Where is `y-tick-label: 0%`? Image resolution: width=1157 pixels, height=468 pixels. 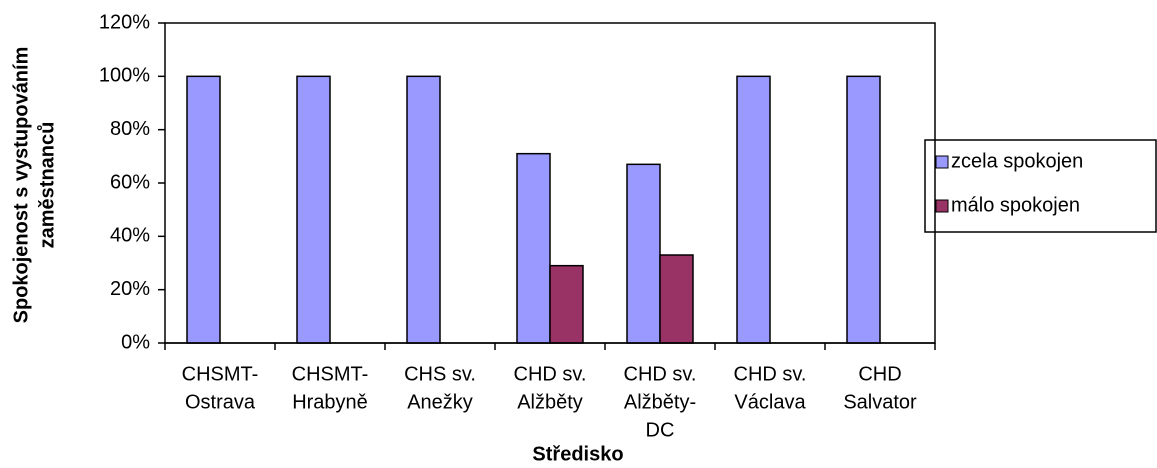
y-tick-label: 0% is located at coordinates (135, 342).